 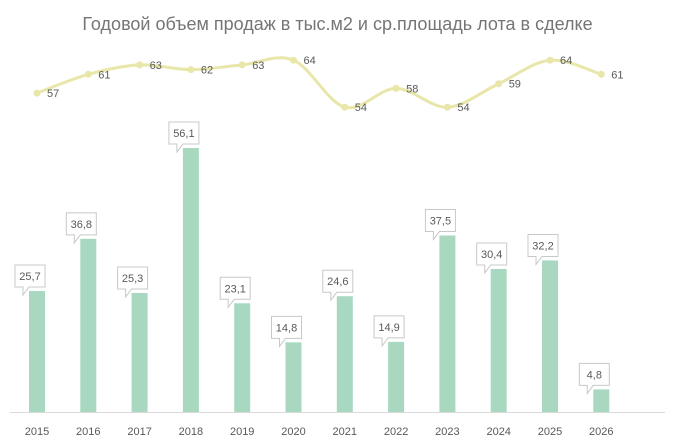 I want to click on bar-data-label: 23,1, so click(x=234, y=289).